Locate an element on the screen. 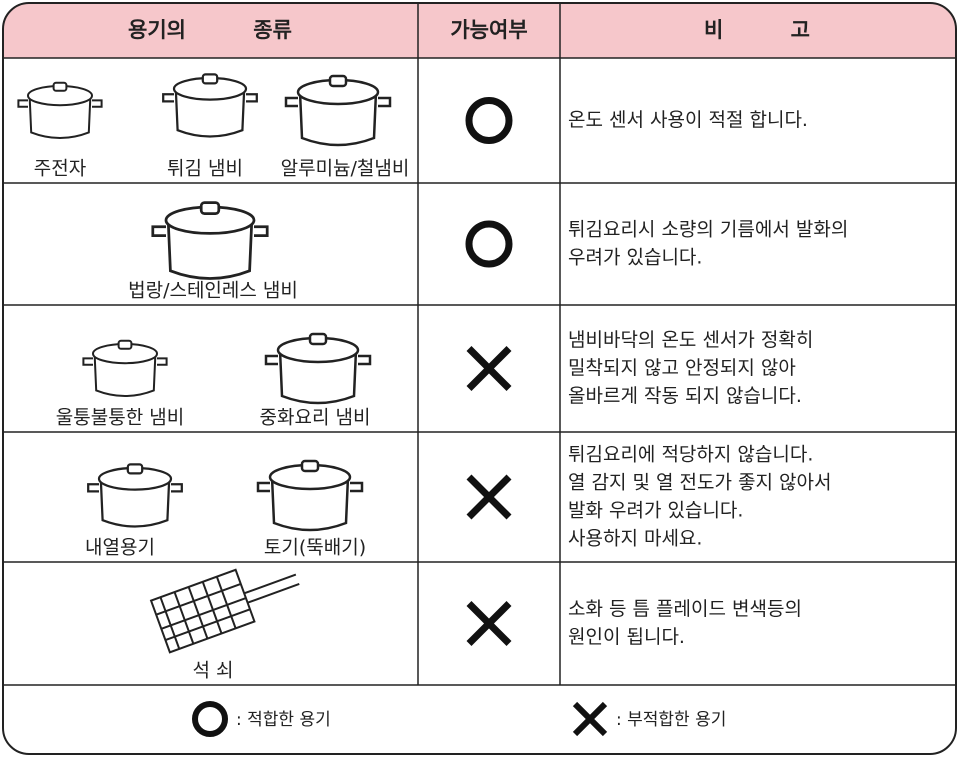 Image resolution: width=959 pixels, height=757 pixels. header-cell: 가능여부 is located at coordinates (488, 30).